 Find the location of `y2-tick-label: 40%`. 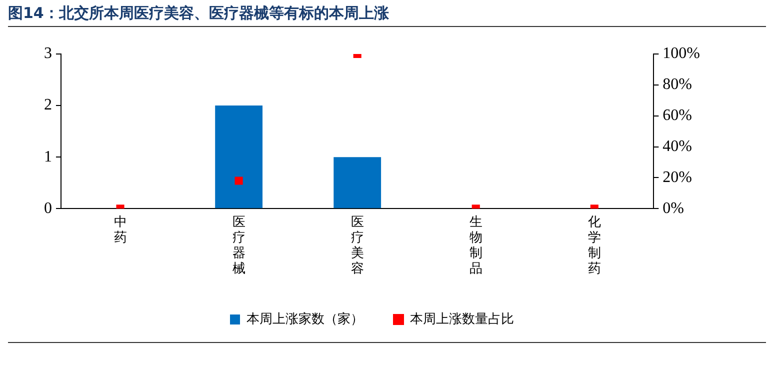

y2-tick-label: 40% is located at coordinates (677, 146).